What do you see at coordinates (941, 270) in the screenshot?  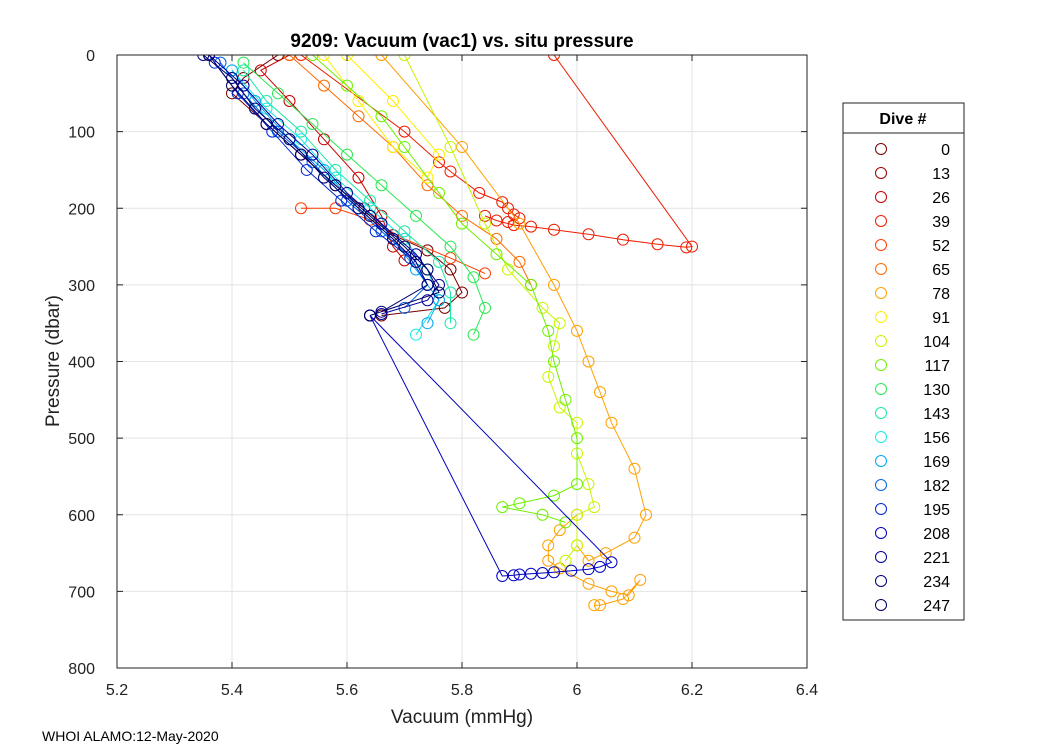 I see `legend-label: 65` at bounding box center [941, 270].